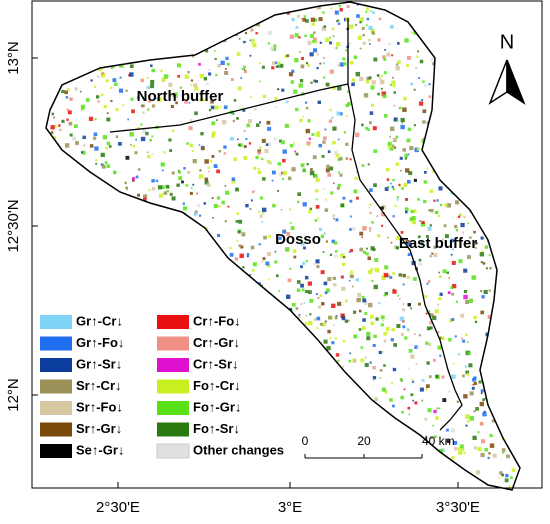  Describe the element at coordinates (438, 441) in the screenshot. I see `scale-label: 40 km` at that location.